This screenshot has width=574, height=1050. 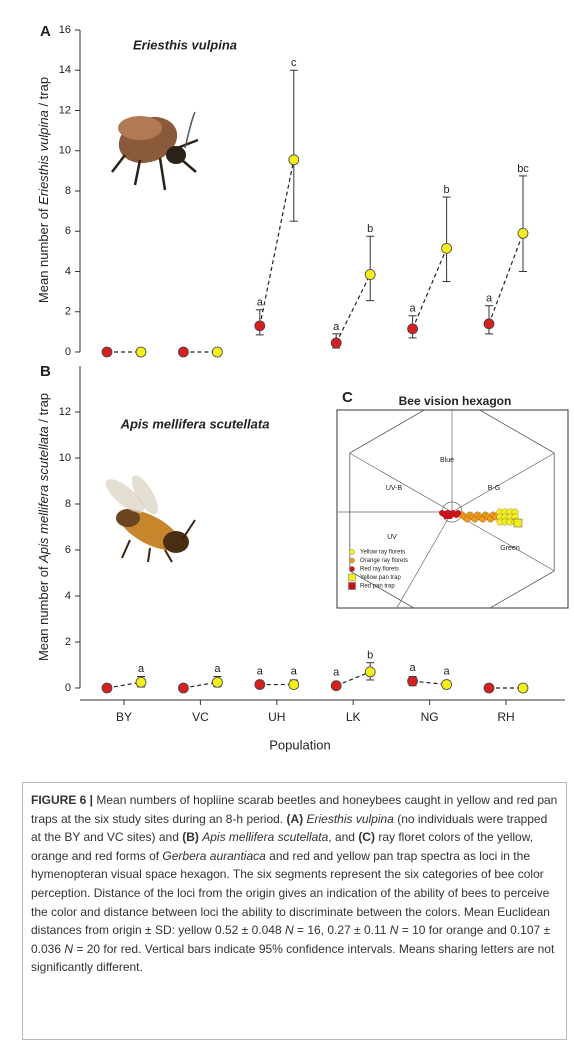 I want to click on locus, so click(x=458, y=513).